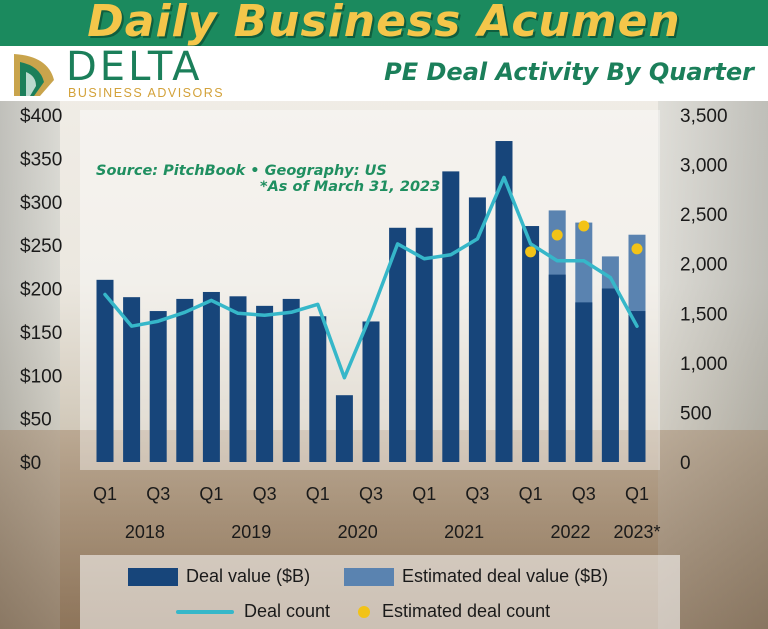 The width and height of the screenshot is (768, 629). I want to click on logo-subtitle: BUSINESS ADVISORS, so click(146, 93).